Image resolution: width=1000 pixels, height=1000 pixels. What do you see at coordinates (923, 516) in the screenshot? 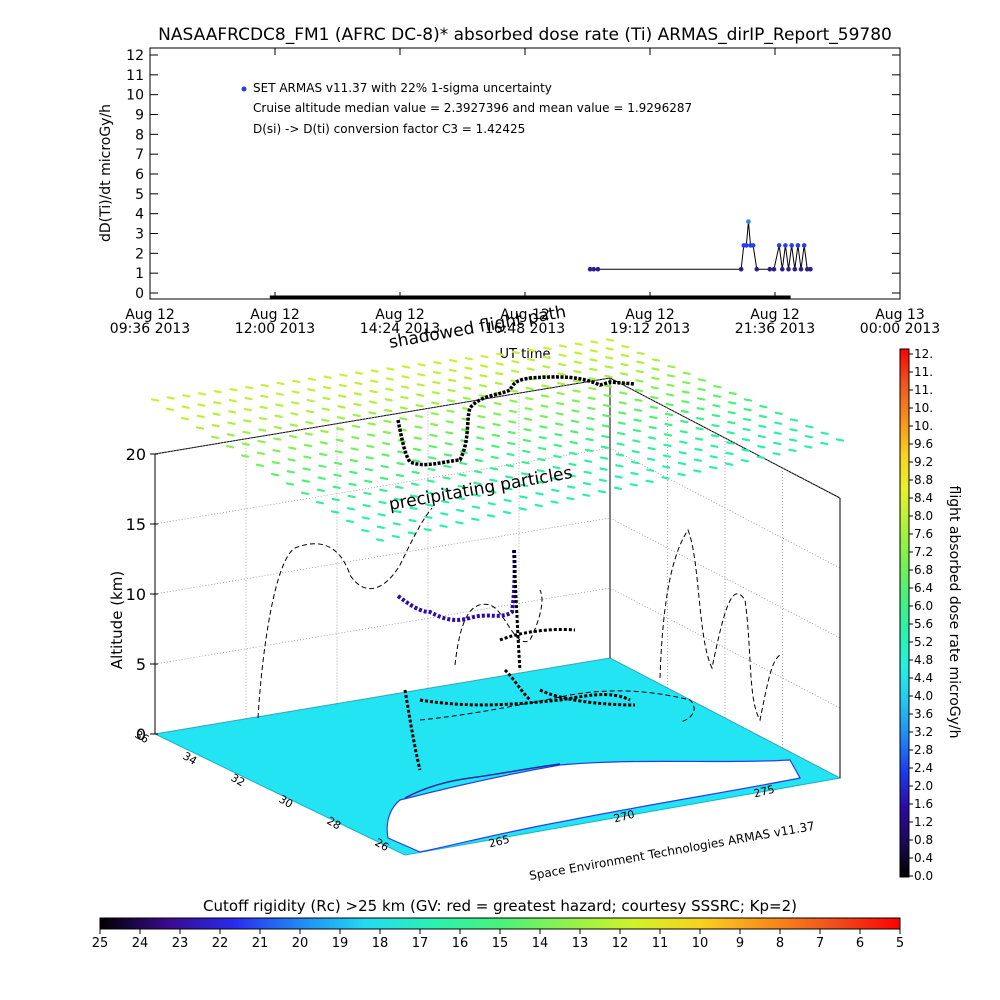
I see `dose-tick-label: 8.0` at bounding box center [923, 516].